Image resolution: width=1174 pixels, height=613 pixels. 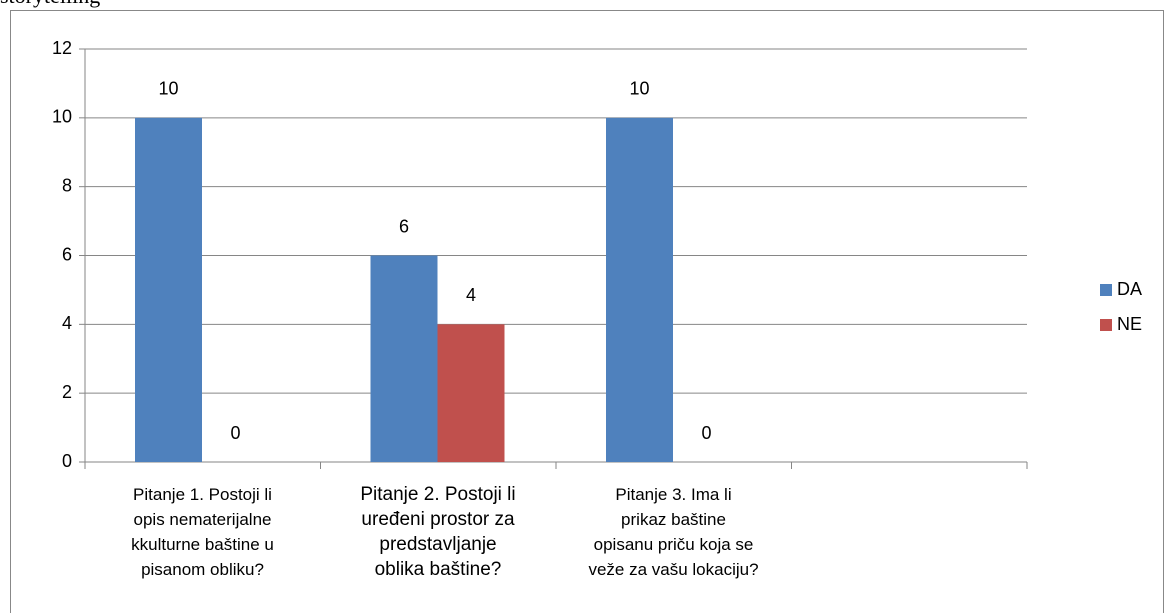 What do you see at coordinates (67, 254) in the screenshot?
I see `y-tick-label: 6` at bounding box center [67, 254].